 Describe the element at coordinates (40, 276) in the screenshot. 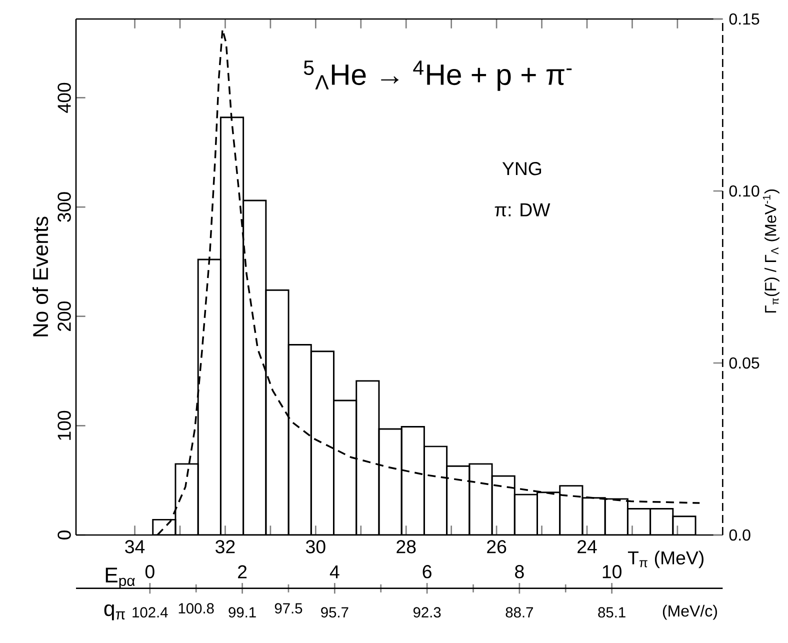

I see `y-axis-title: No of Events` at that location.